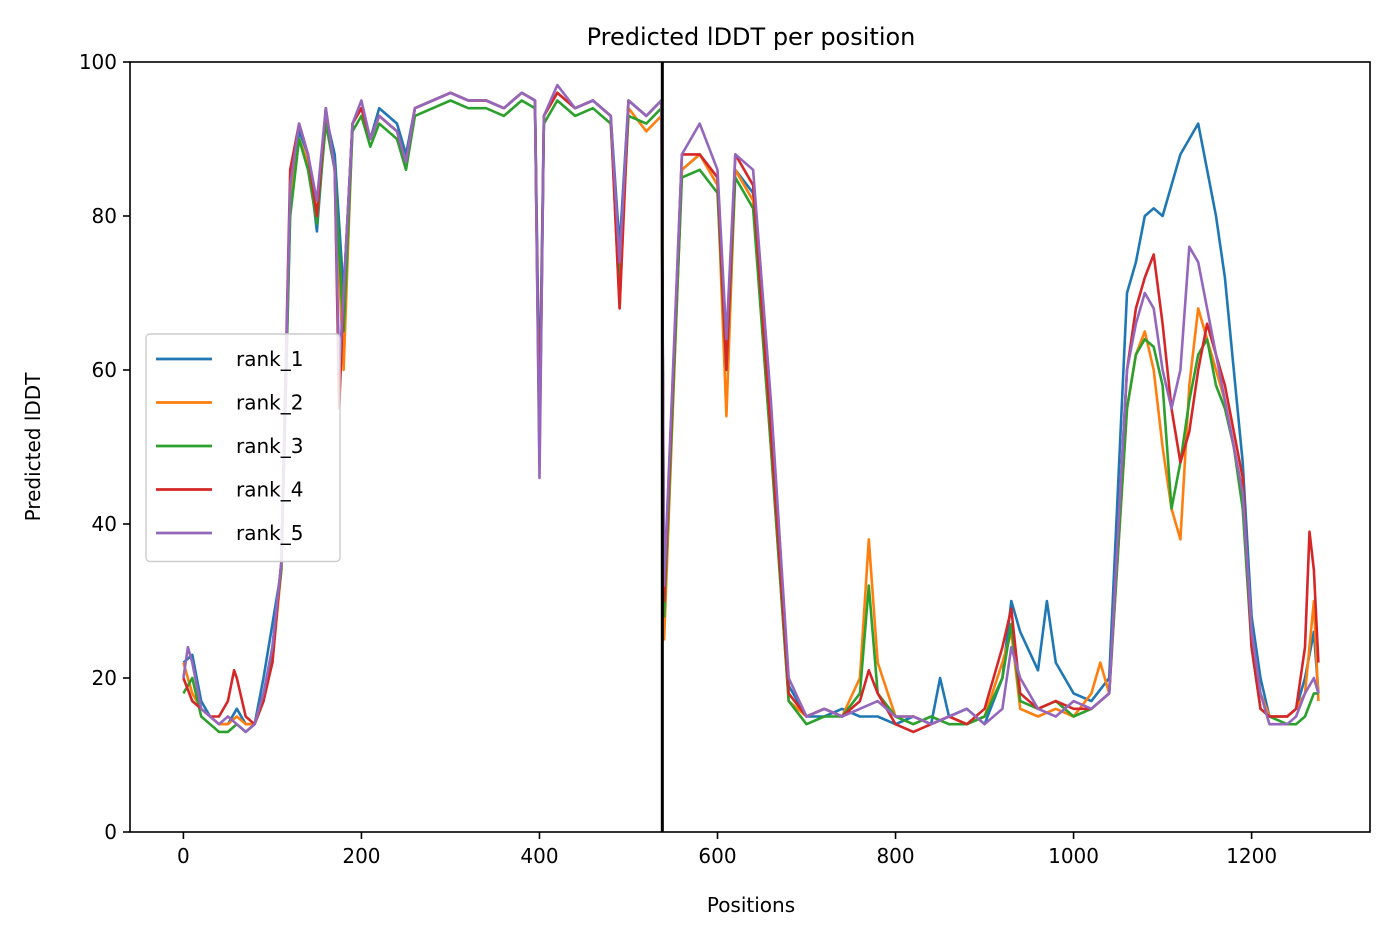 Image resolution: width=1391 pixels, height=939 pixels. What do you see at coordinates (717, 856) in the screenshot?
I see `x-tick-label: 600` at bounding box center [717, 856].